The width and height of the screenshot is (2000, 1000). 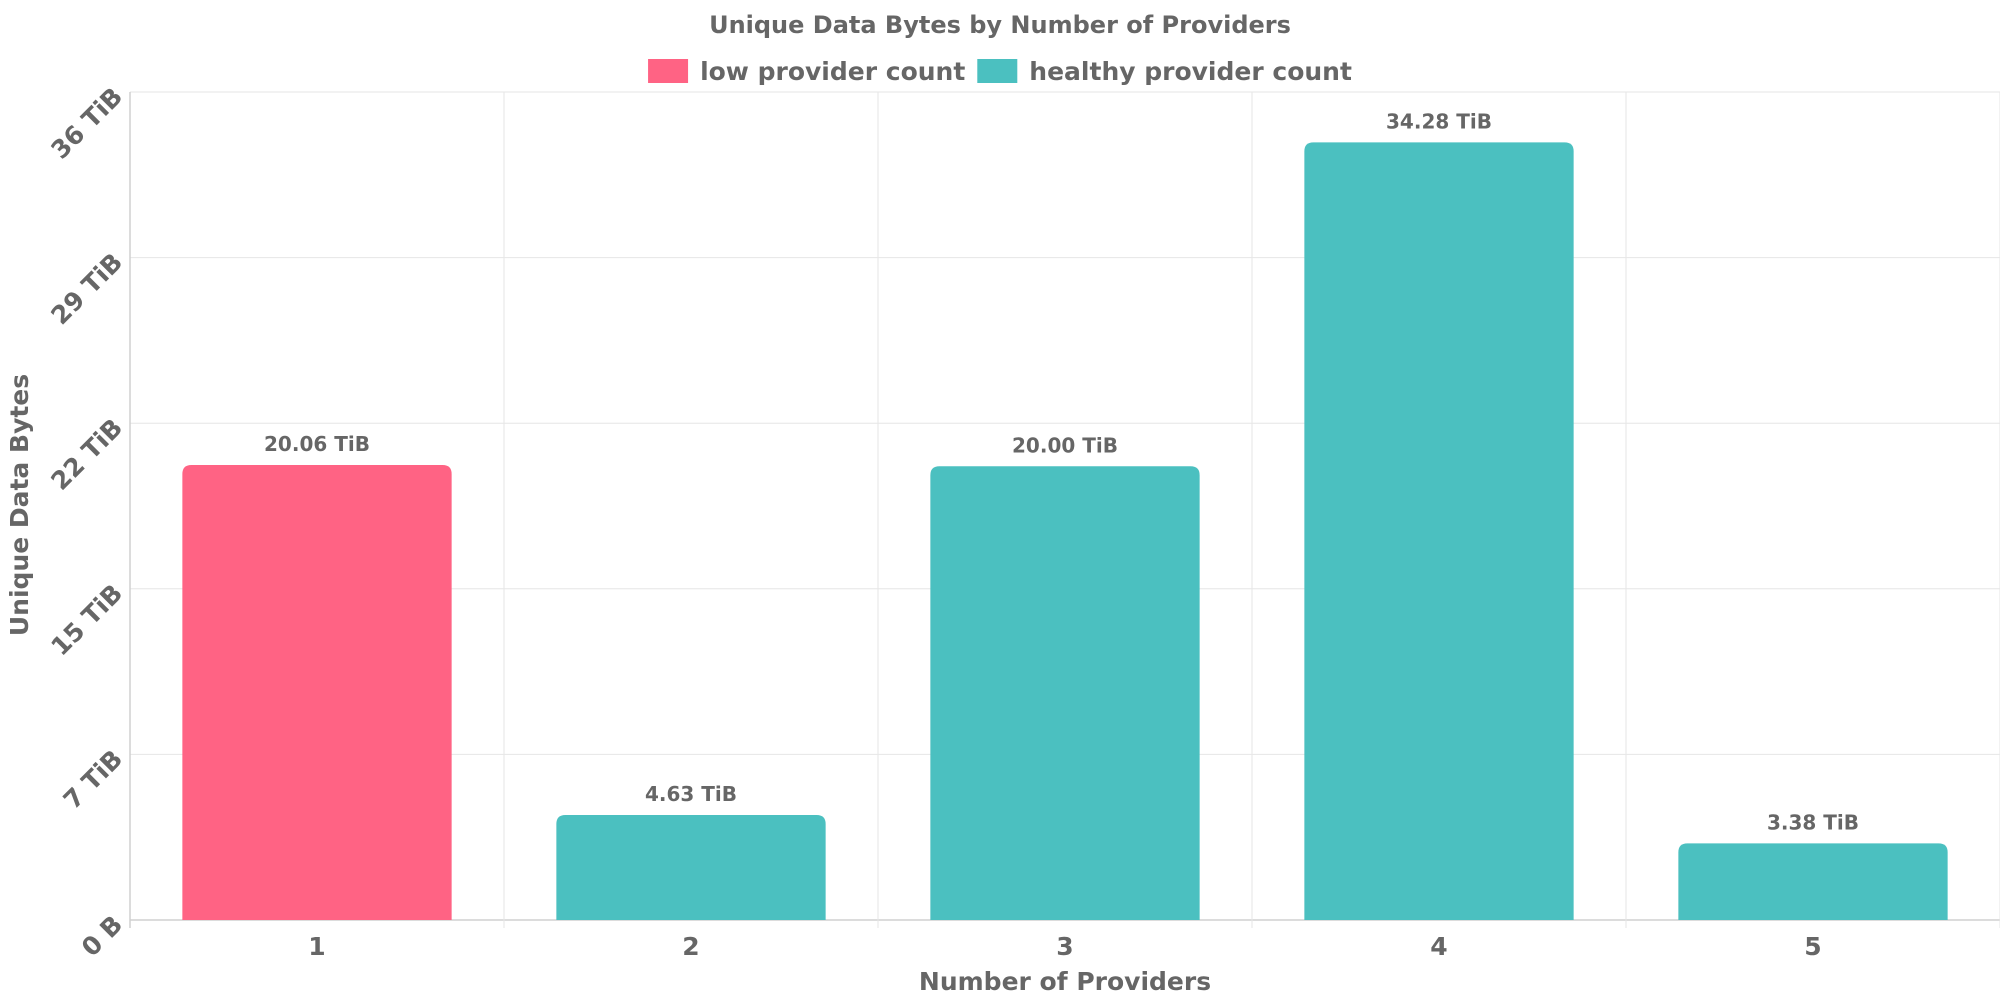 I want to click on y-tick-label: 29 TiB, so click(x=86, y=288).